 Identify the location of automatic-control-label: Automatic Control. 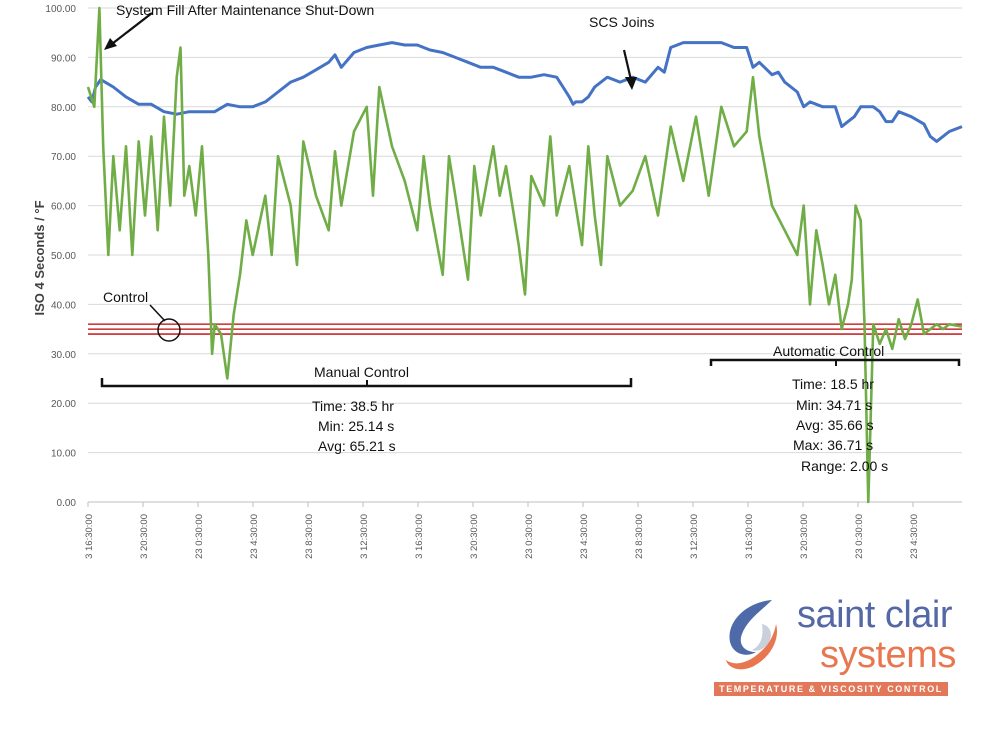
(829, 351).